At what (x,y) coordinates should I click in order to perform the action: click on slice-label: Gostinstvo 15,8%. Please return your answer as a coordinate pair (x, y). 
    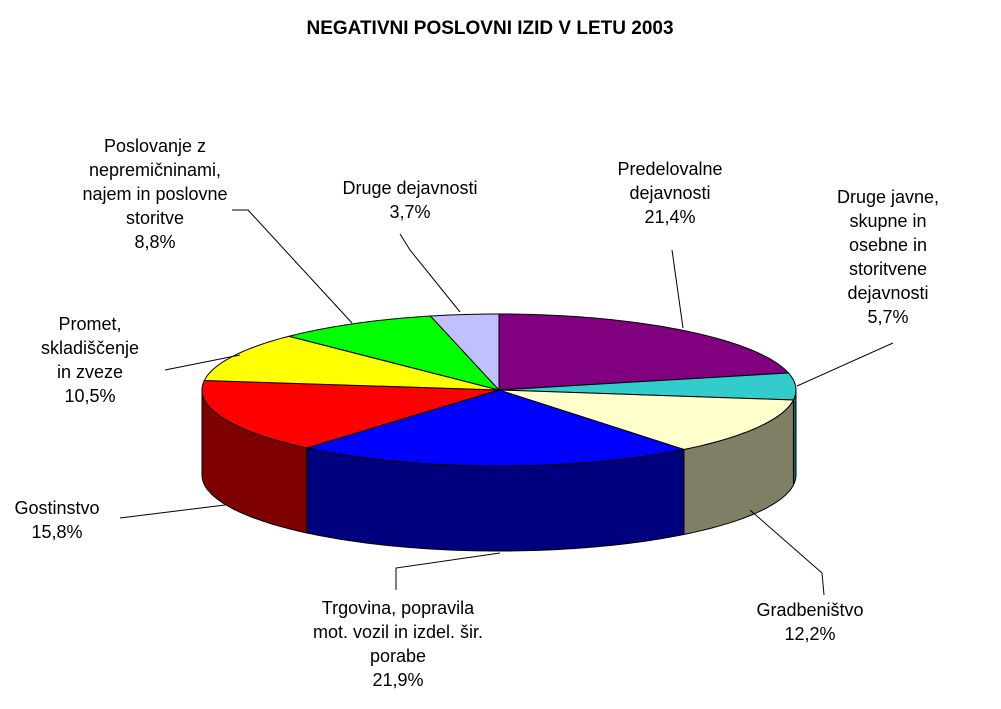
    Looking at the image, I should click on (56, 520).